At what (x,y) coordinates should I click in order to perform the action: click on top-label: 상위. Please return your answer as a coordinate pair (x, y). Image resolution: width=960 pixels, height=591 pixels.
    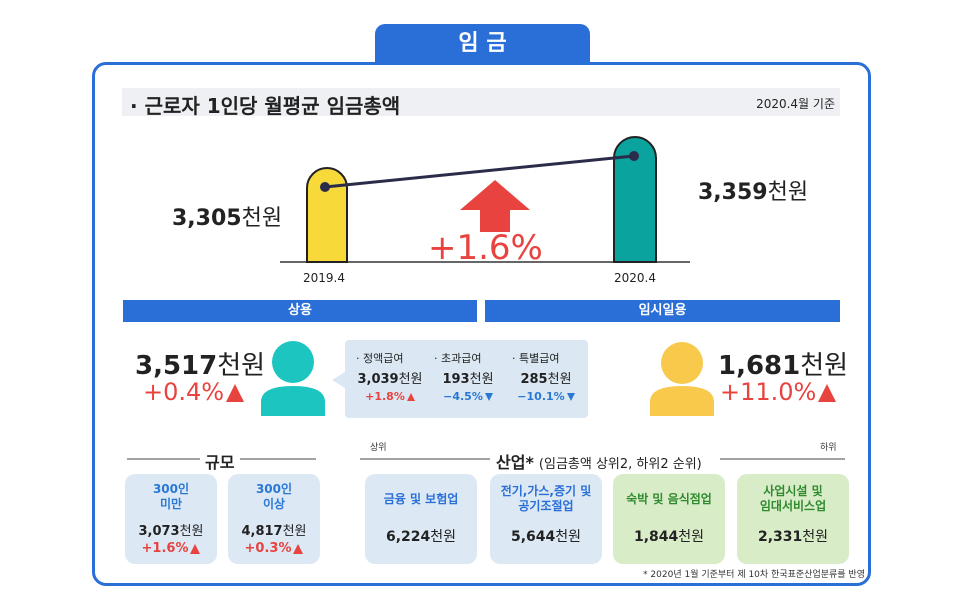
    Looking at the image, I should click on (378, 448).